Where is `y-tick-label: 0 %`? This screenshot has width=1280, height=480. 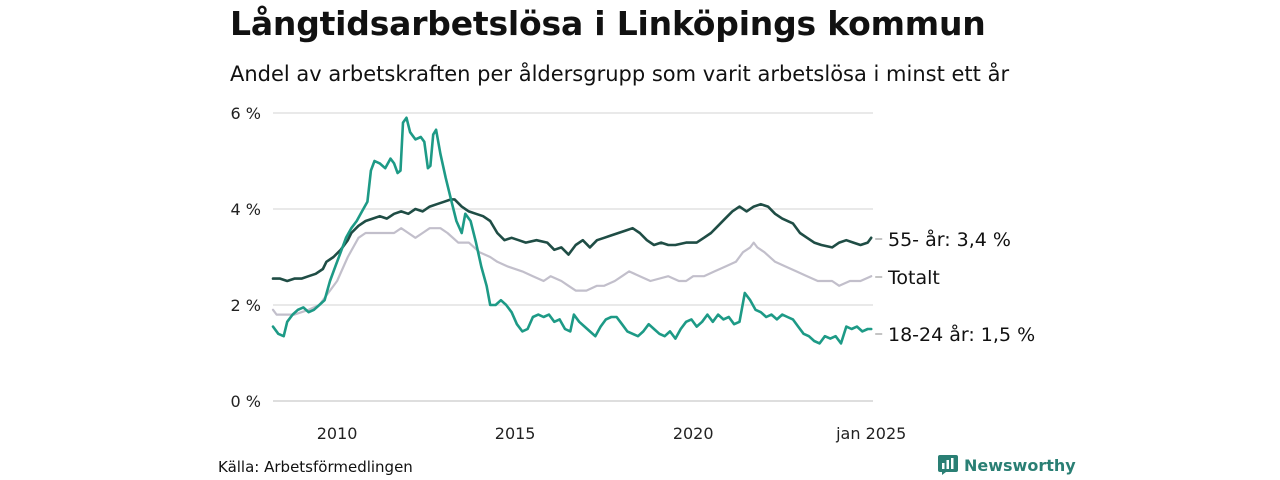
y-tick-label: 0 % is located at coordinates (246, 401).